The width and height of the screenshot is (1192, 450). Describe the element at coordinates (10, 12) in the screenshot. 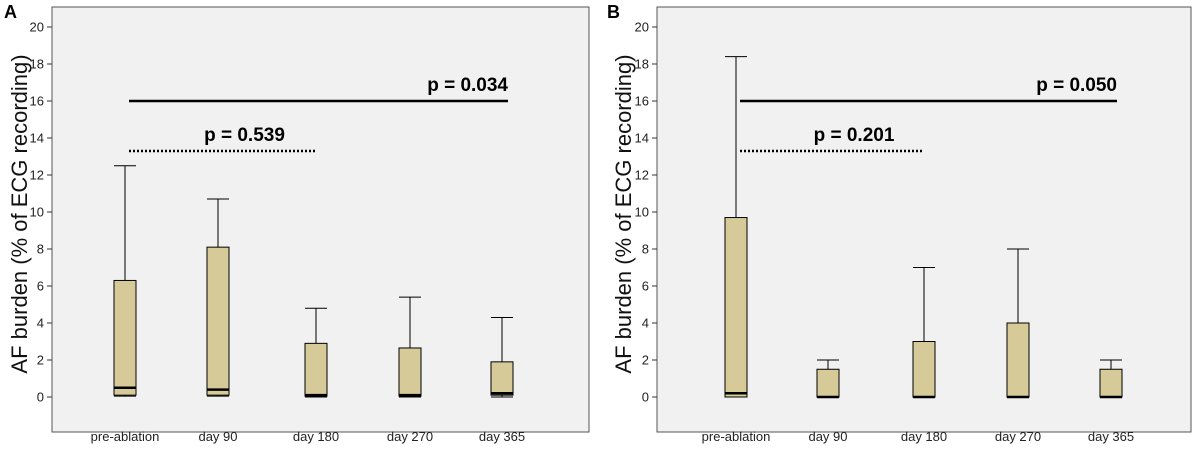

I see `panel-letter: A` at that location.